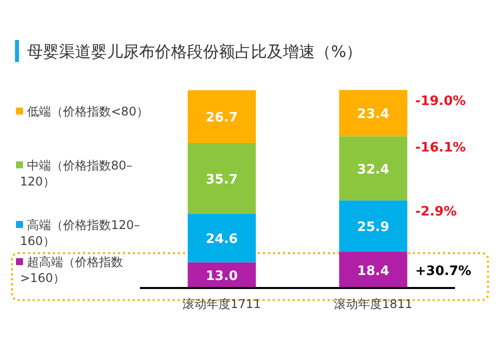  I want to click on data-label: 18.4, so click(373, 271).